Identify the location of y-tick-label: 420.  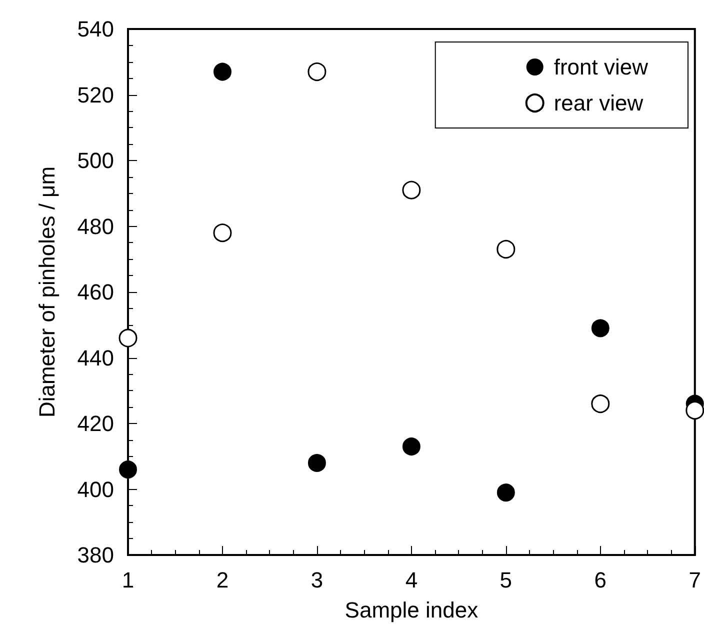
(95, 423).